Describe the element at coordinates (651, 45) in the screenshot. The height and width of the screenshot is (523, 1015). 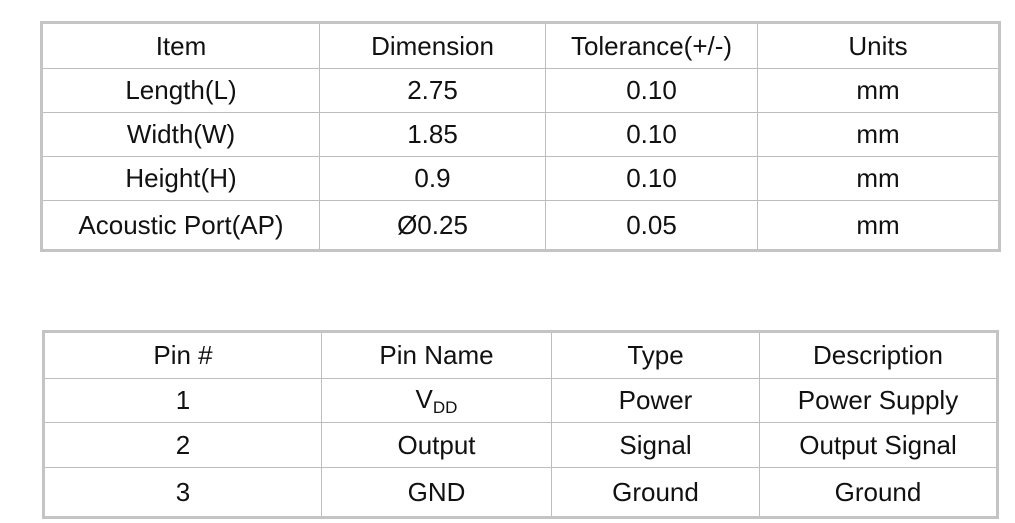
I see `header-tolerance: Tolerance(+/-)` at that location.